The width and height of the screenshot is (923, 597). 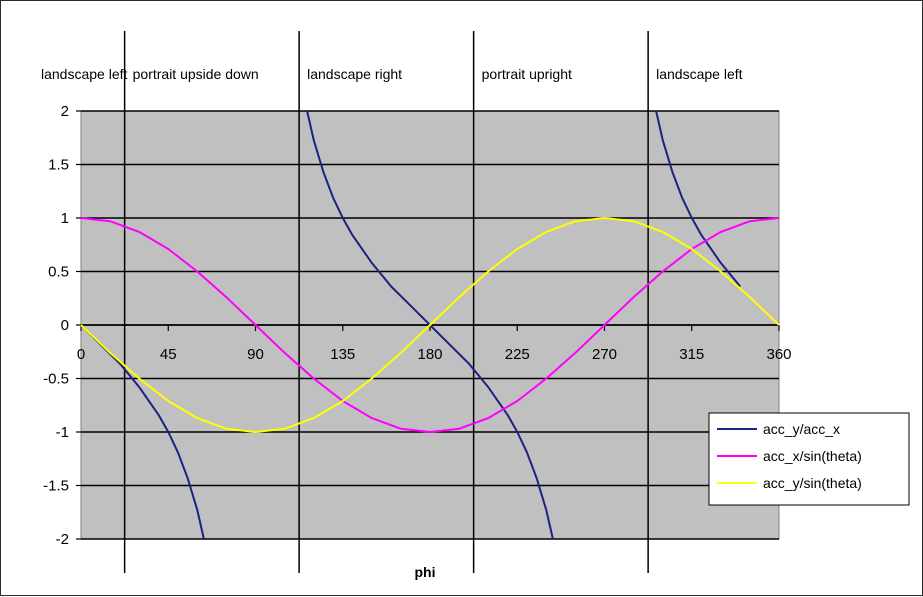 What do you see at coordinates (527, 74) in the screenshot?
I see `region-label: portrait upright` at bounding box center [527, 74].